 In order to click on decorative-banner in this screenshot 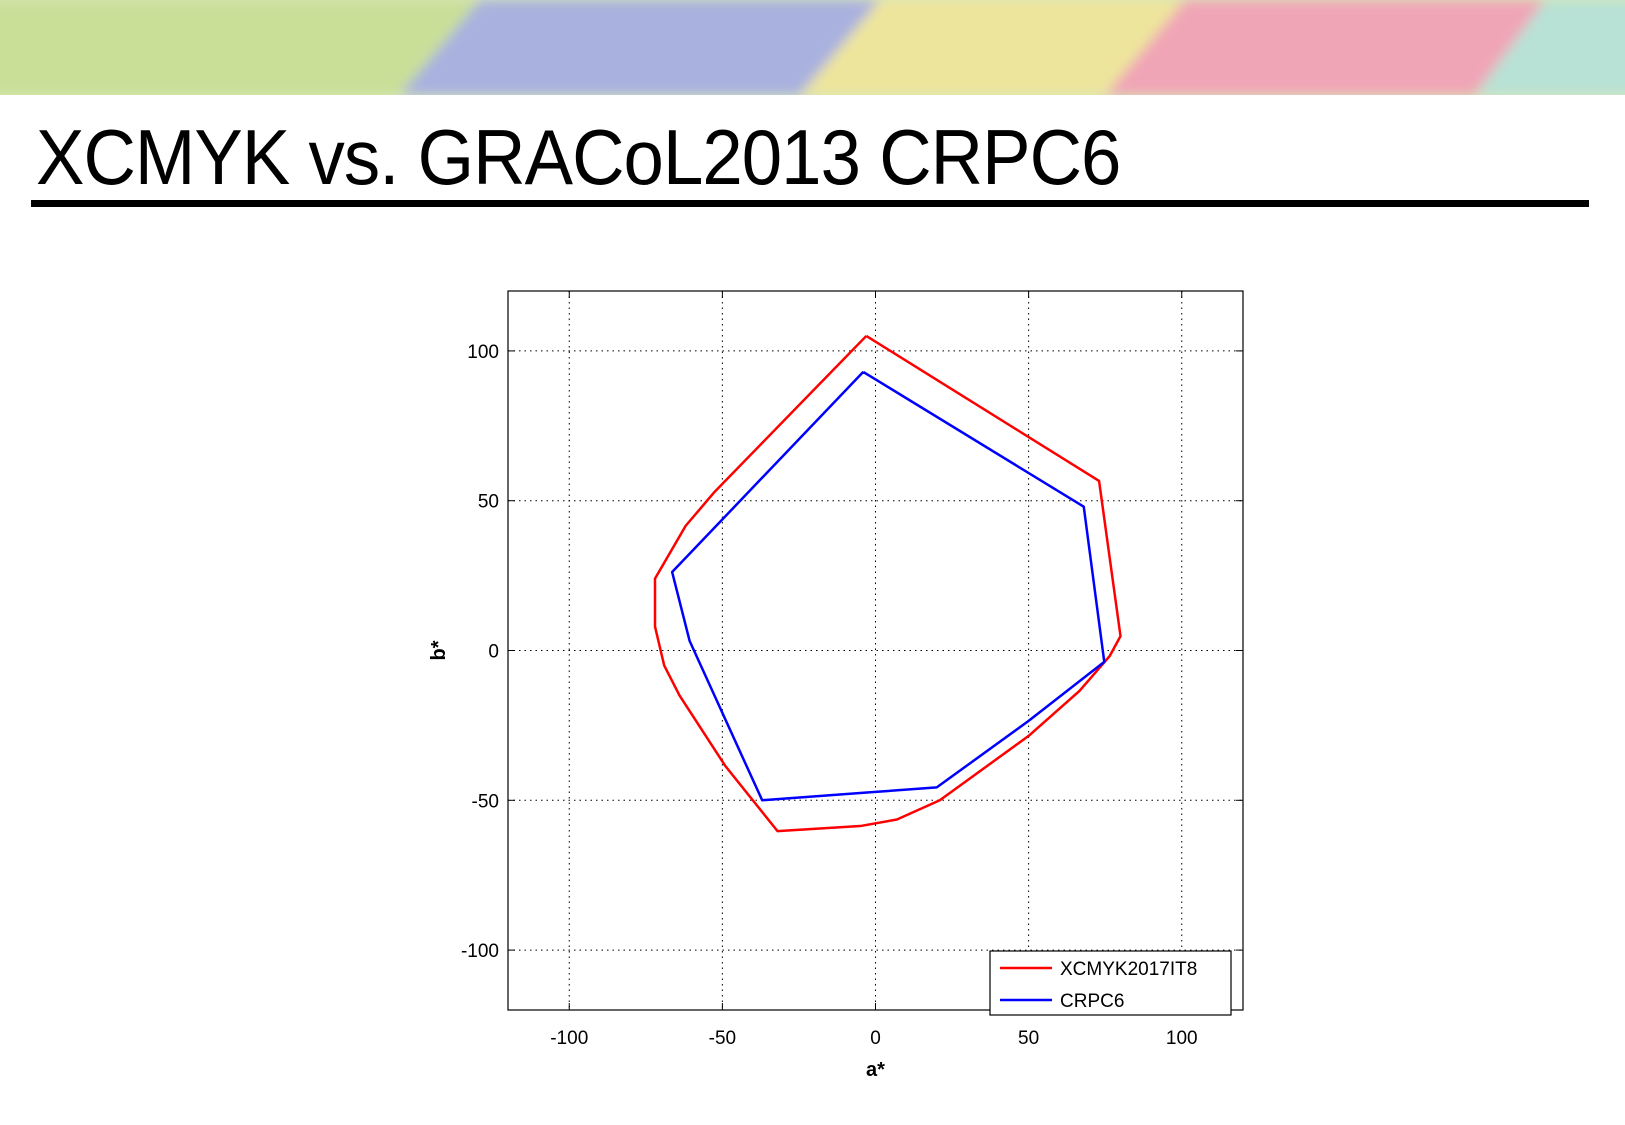, I will do `click(812, 47)`.